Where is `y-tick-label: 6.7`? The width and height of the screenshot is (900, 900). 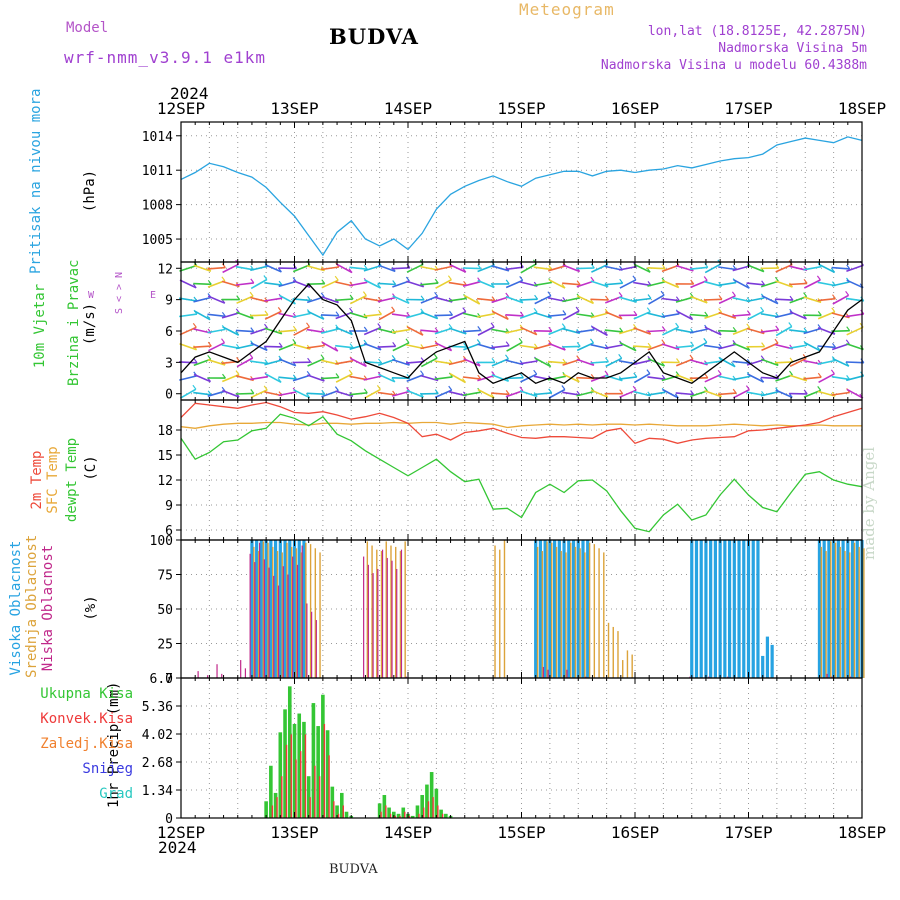
y-tick-label: 6.7 is located at coordinates (161, 679).